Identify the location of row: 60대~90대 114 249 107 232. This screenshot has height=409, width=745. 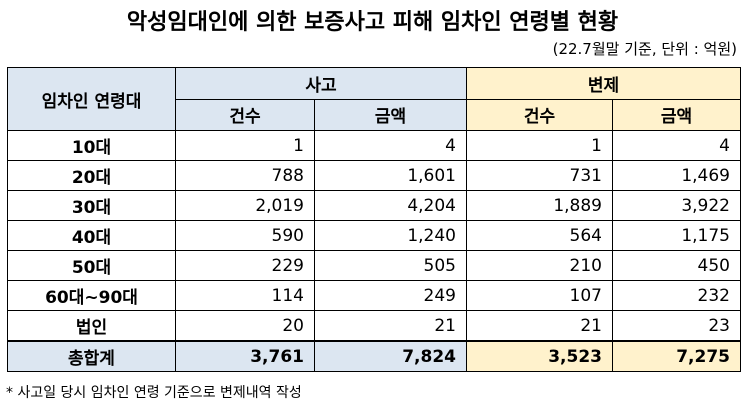
(374, 295).